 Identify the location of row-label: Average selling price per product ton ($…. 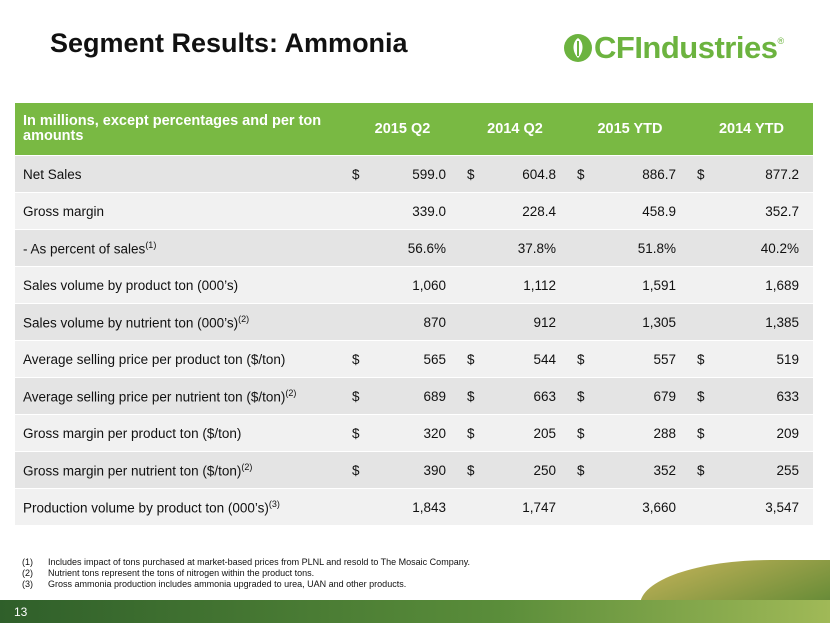
(180, 359).